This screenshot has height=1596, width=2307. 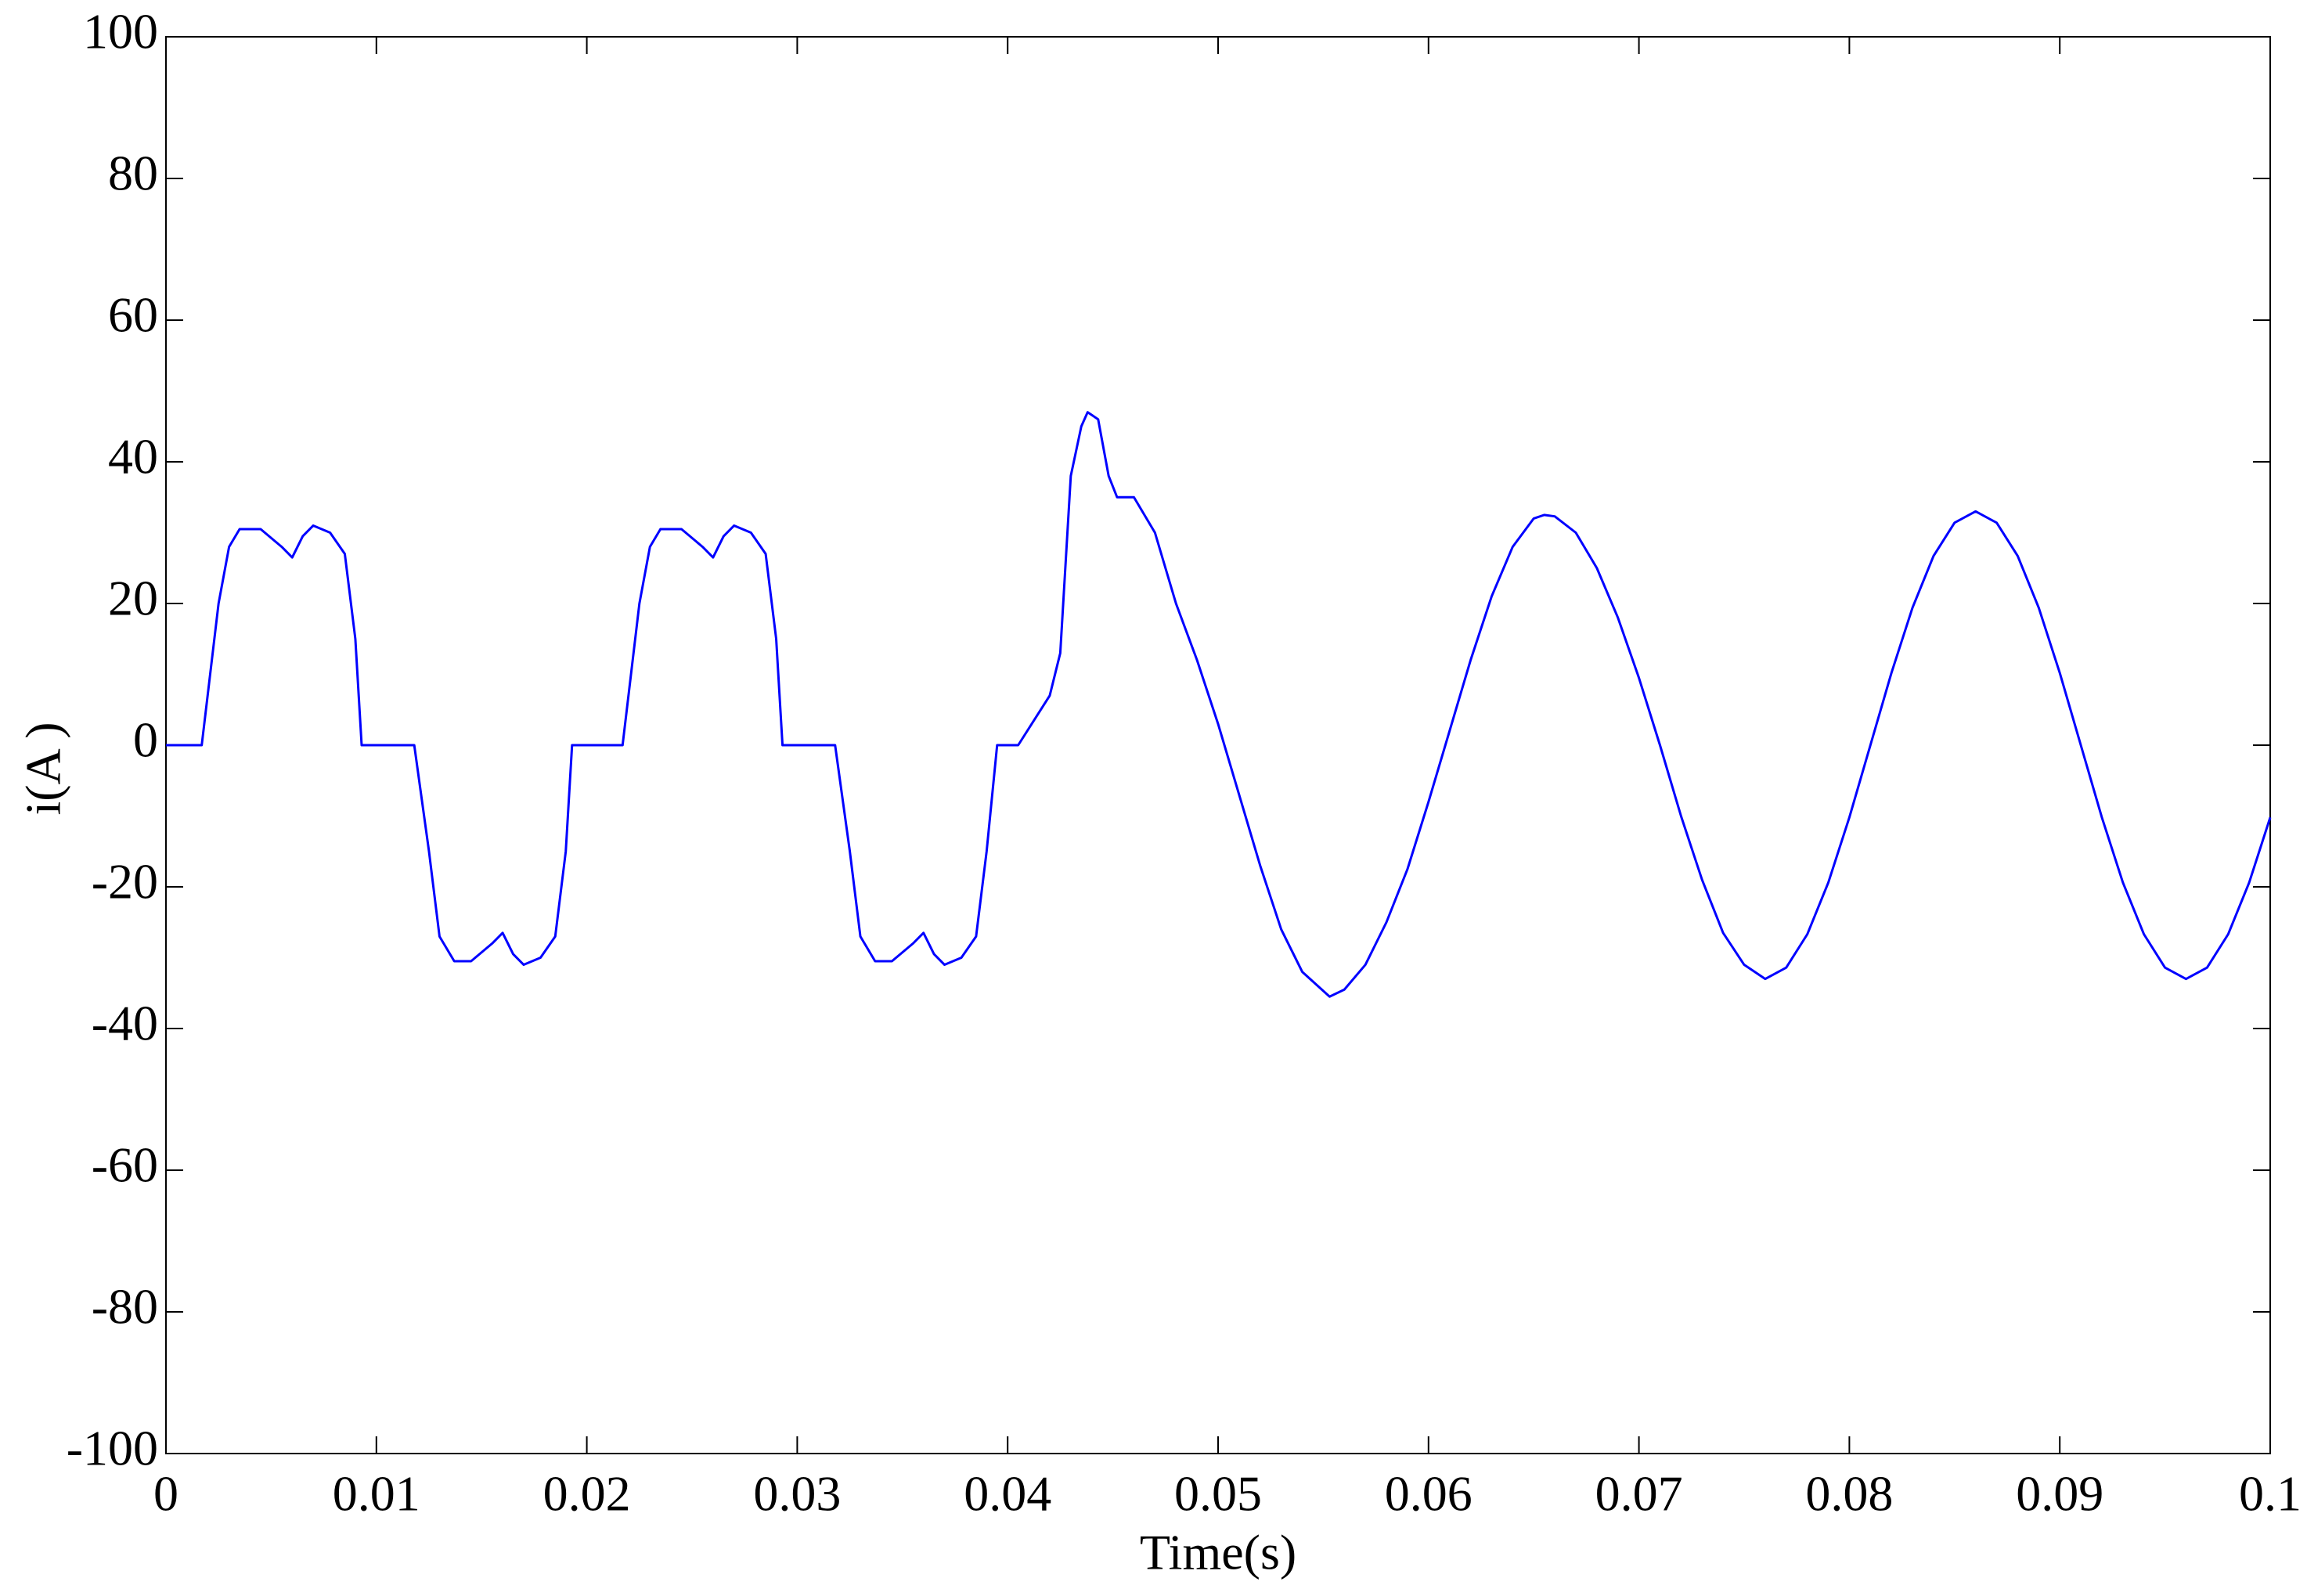 What do you see at coordinates (125, 1023) in the screenshot?
I see `y-tick-label: -40` at bounding box center [125, 1023].